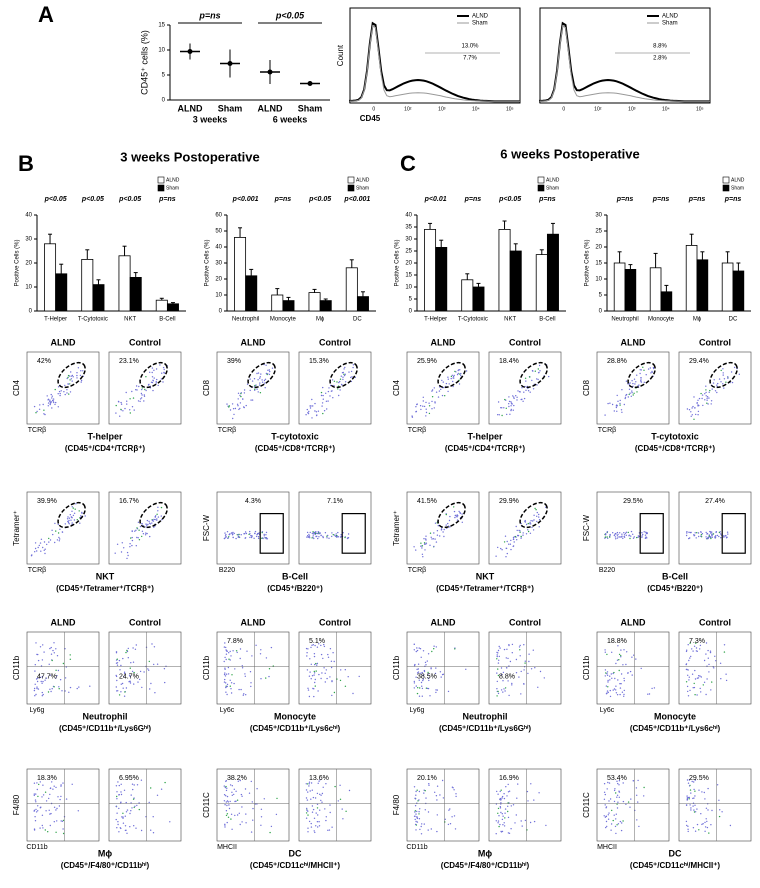 This screenshot has width=760, height=888. I want to click on group-label: 6 weeks, so click(290, 119).